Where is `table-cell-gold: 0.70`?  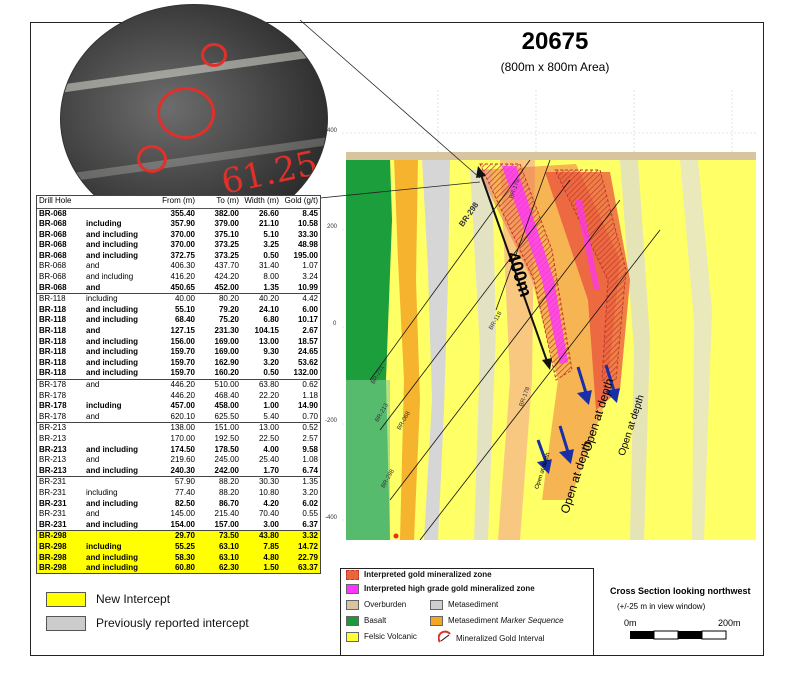
table-cell-gold: 0.70 is located at coordinates (310, 416).